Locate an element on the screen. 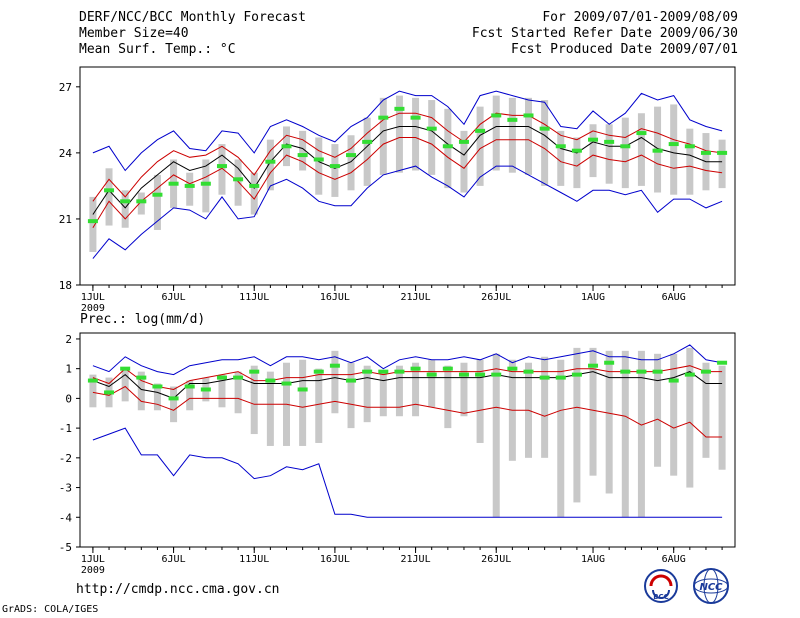  series-line-spread-upper is located at coordinates (407, 378).